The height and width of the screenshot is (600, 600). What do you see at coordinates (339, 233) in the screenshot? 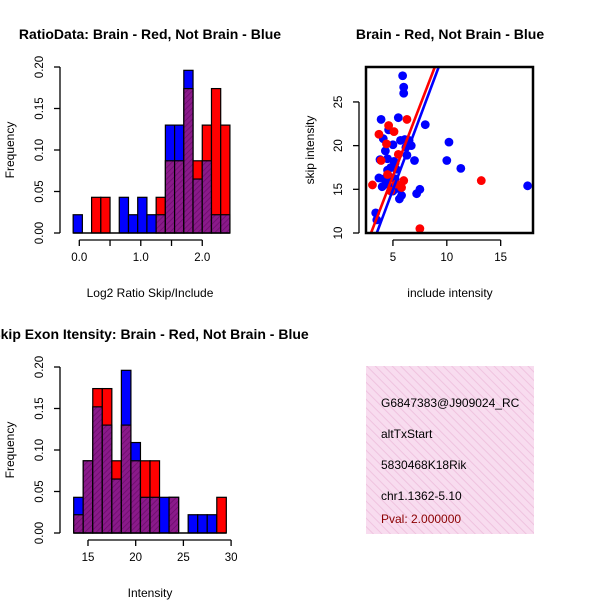
I see `scatter-y-tick-label: 10` at bounding box center [339, 233].